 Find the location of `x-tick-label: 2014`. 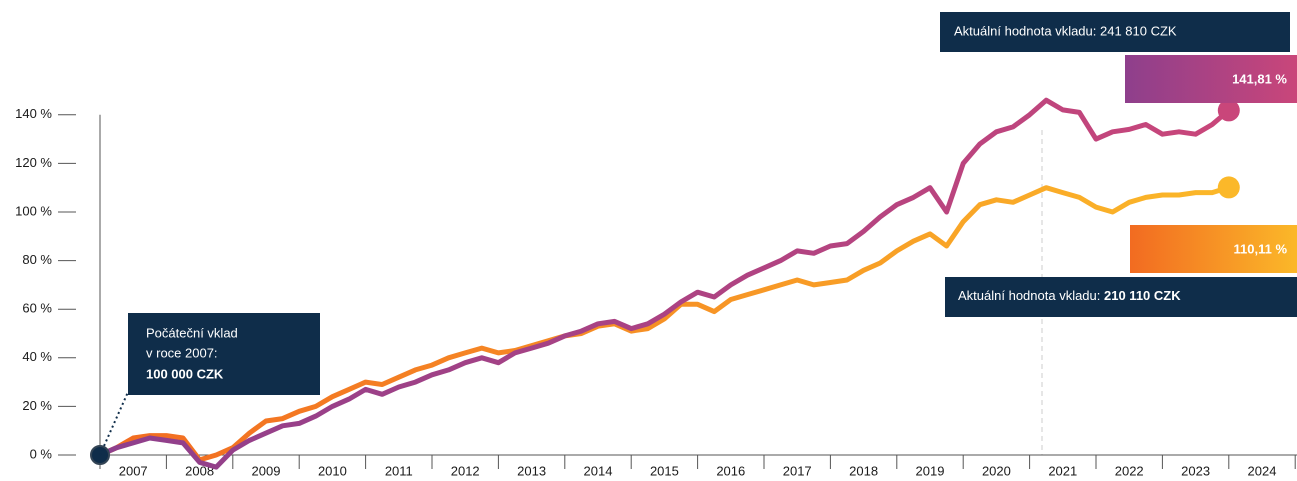

x-tick-label: 2014 is located at coordinates (598, 470).